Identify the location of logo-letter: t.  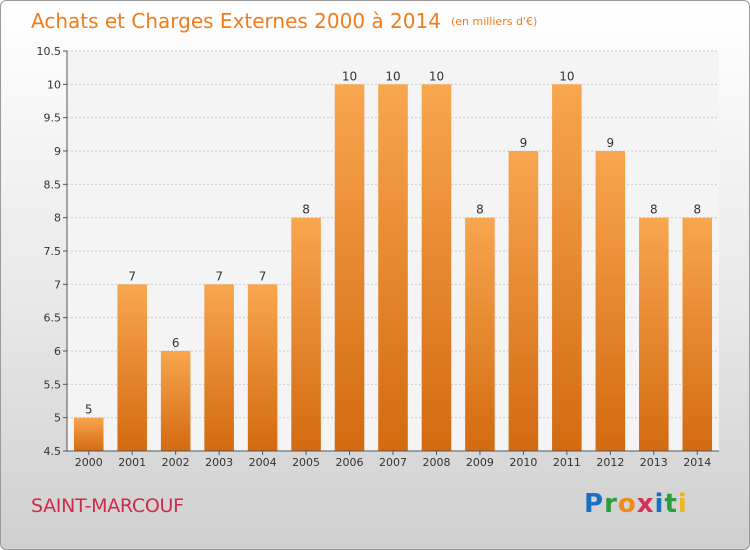
(671, 504).